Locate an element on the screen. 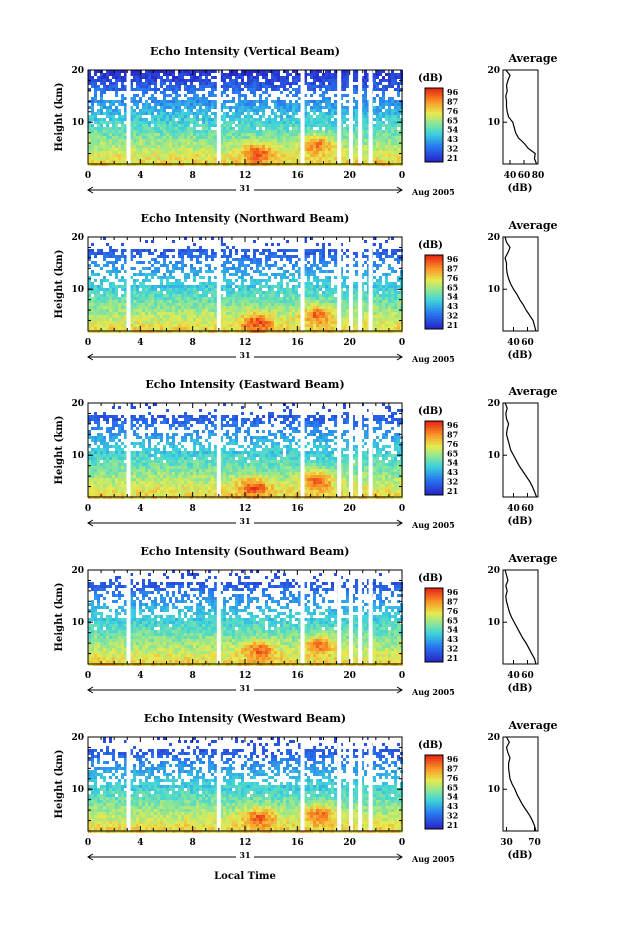  panel-title: Echo Intensity (Eastward Beam) is located at coordinates (244, 384).